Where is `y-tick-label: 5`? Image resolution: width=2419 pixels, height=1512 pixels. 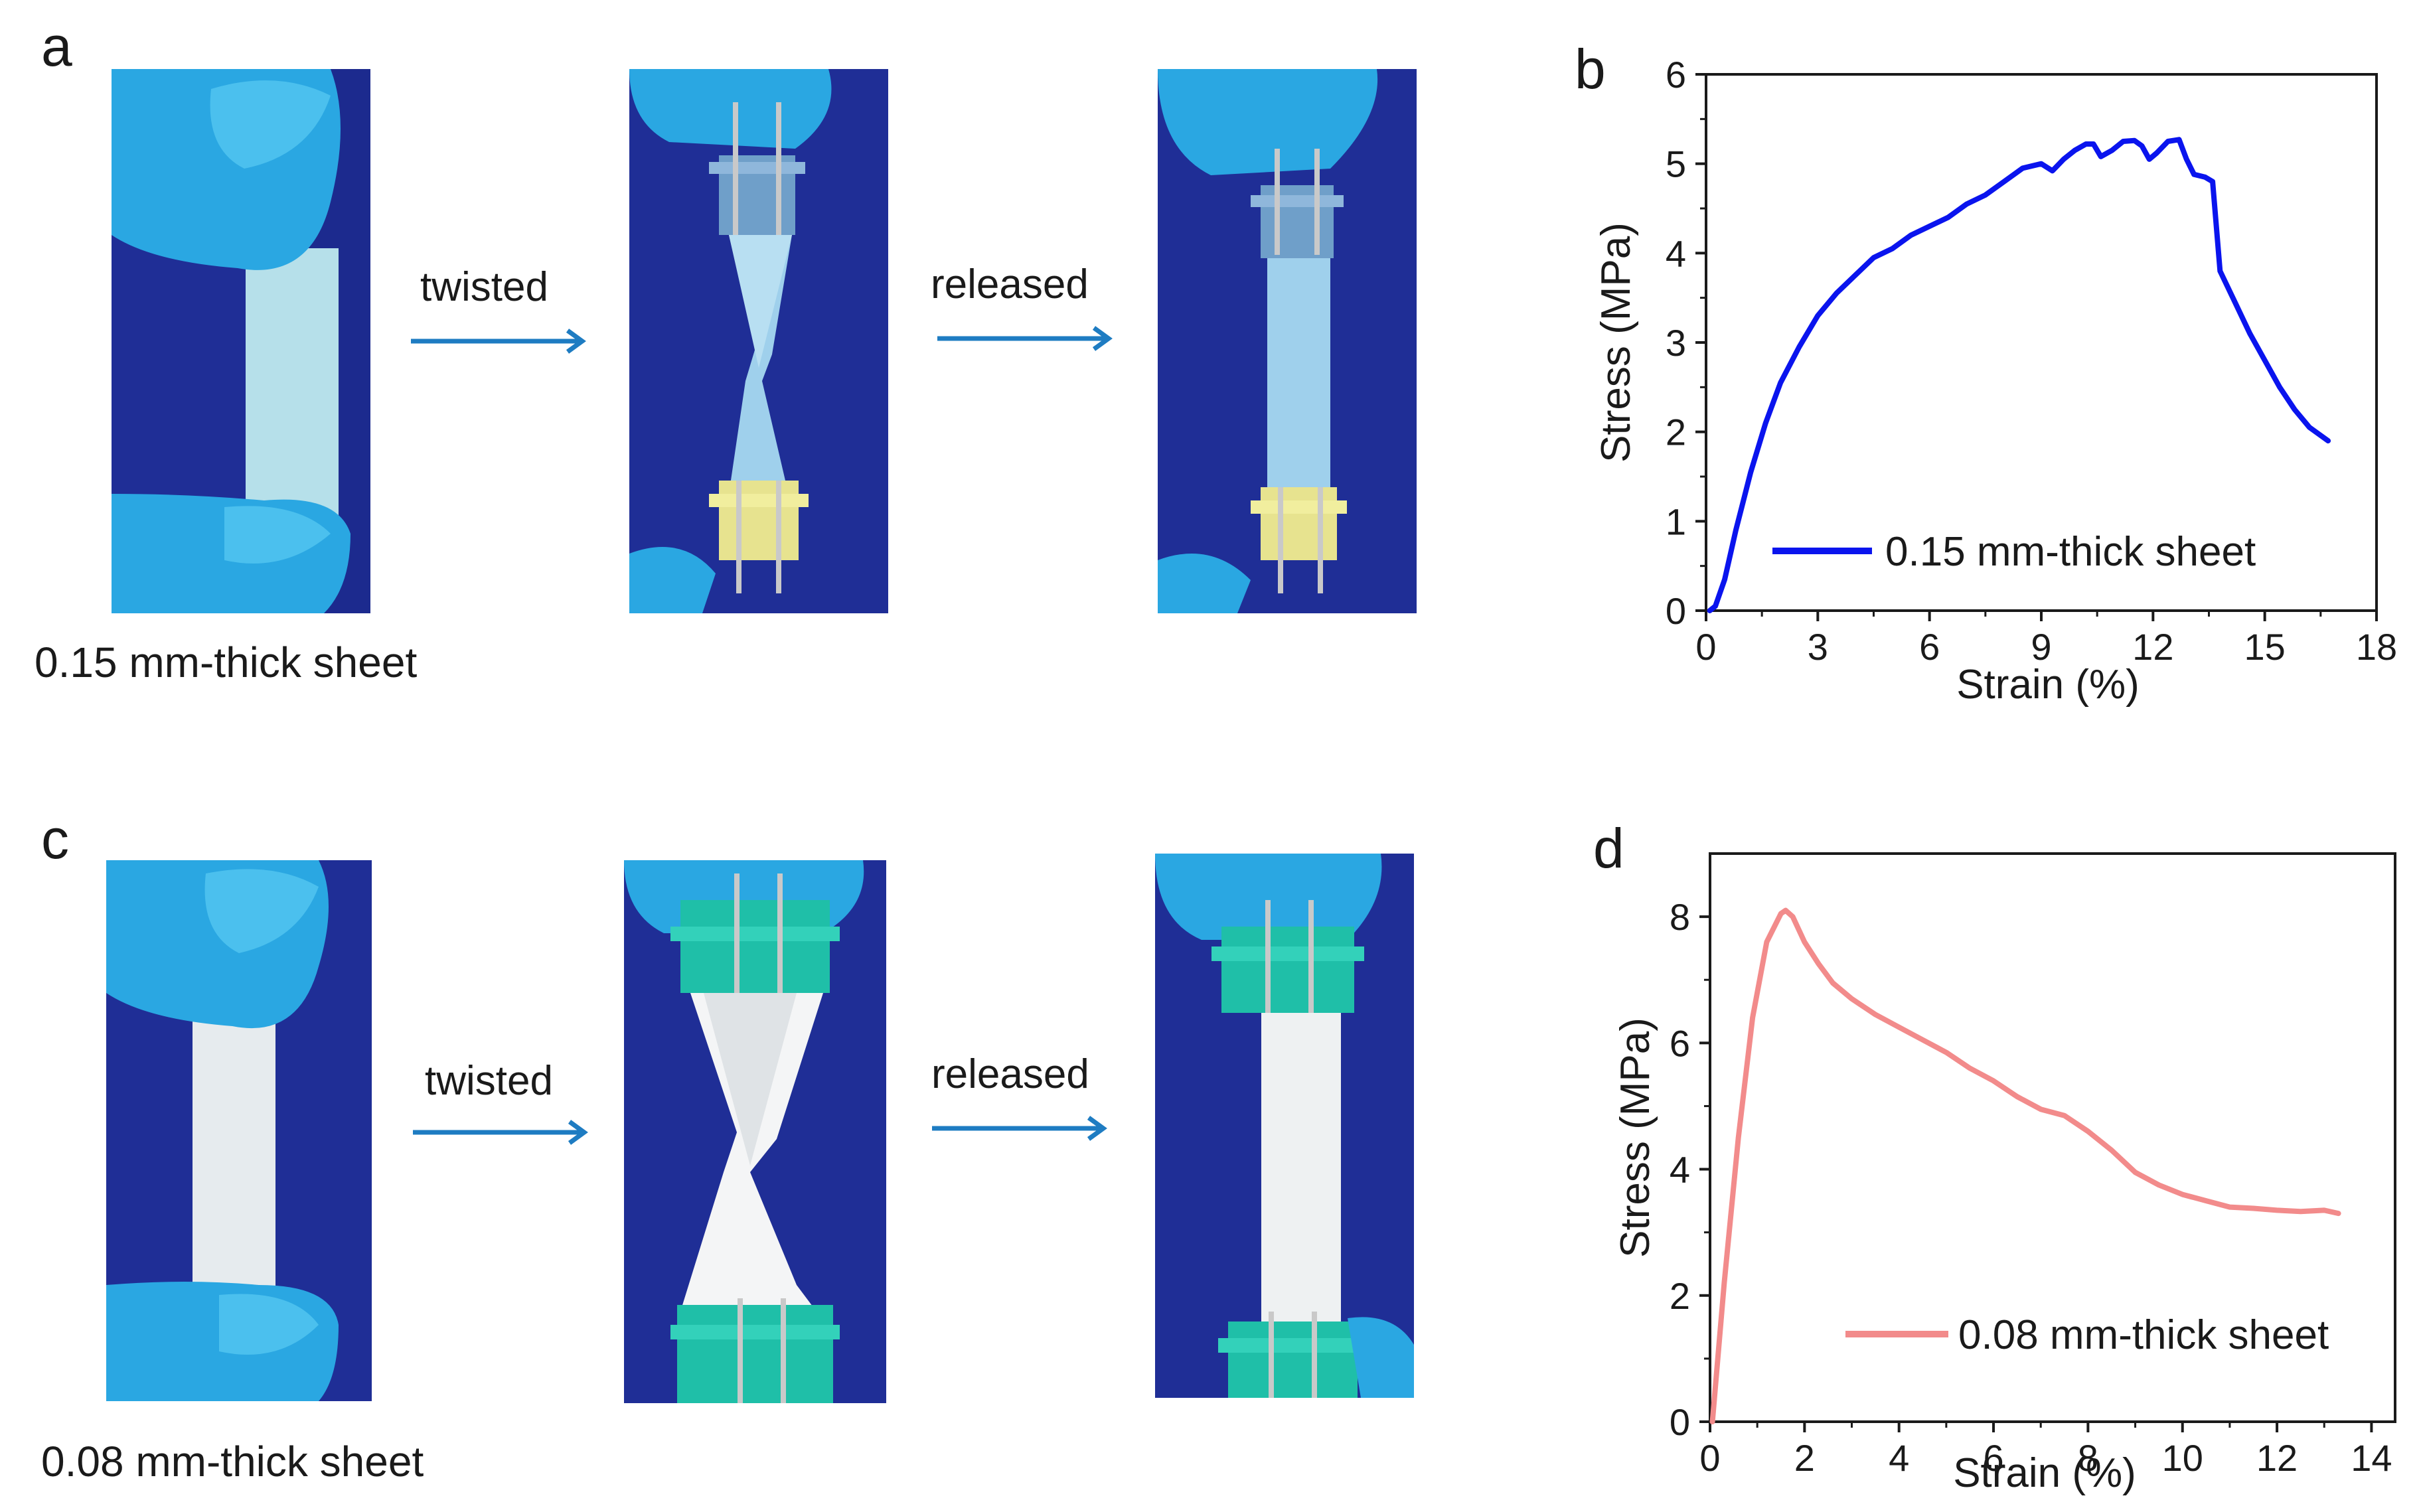
y-tick-label: 5 is located at coordinates (1676, 164).